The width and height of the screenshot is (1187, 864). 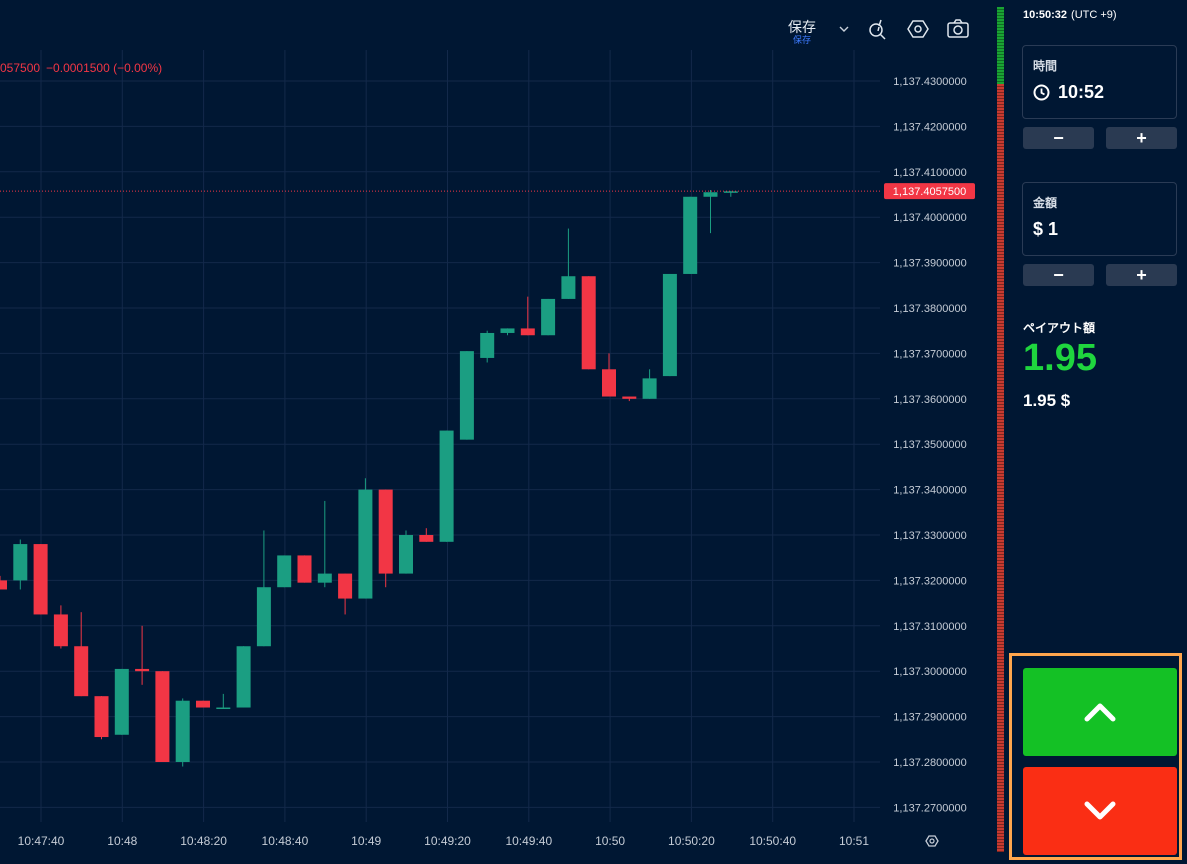 What do you see at coordinates (1094, 15) in the screenshot?
I see `clock-timezone: (UTC +9)` at bounding box center [1094, 15].